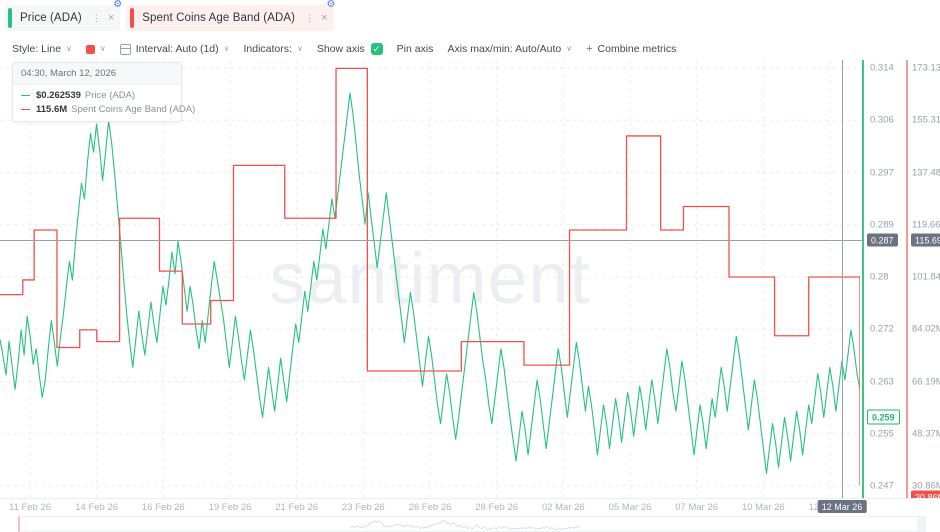  What do you see at coordinates (926, 329) in the screenshot?
I see `axis-tick-label: 84.02M` at bounding box center [926, 329].